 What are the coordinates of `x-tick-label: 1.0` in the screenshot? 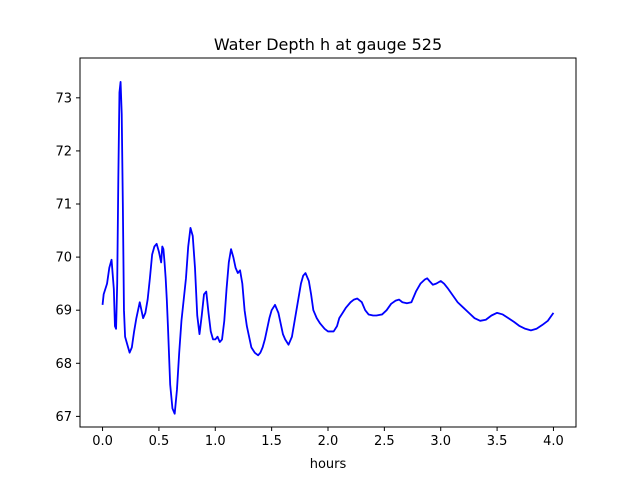 It's located at (215, 441).